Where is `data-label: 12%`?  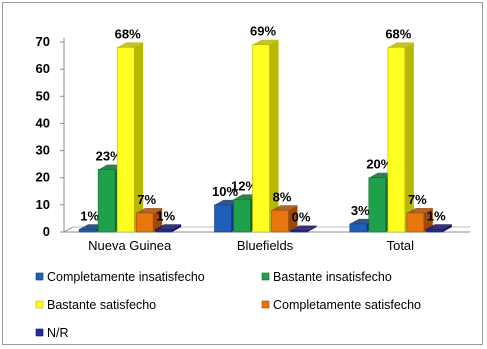 data-label: 12% is located at coordinates (244, 185).